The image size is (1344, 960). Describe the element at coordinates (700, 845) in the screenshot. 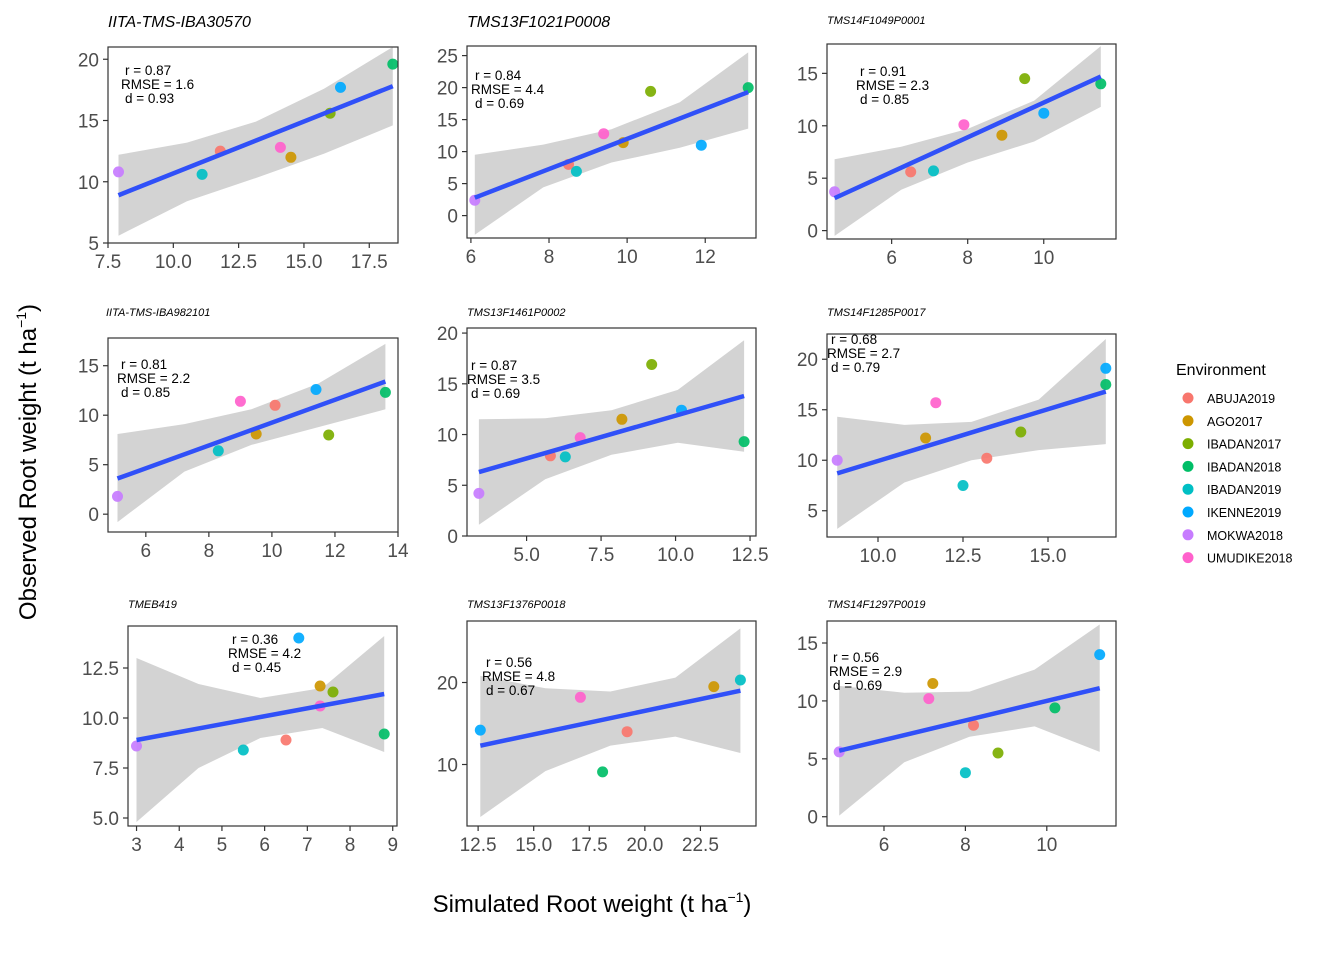

I see `x-tick-label: 22.5` at that location.